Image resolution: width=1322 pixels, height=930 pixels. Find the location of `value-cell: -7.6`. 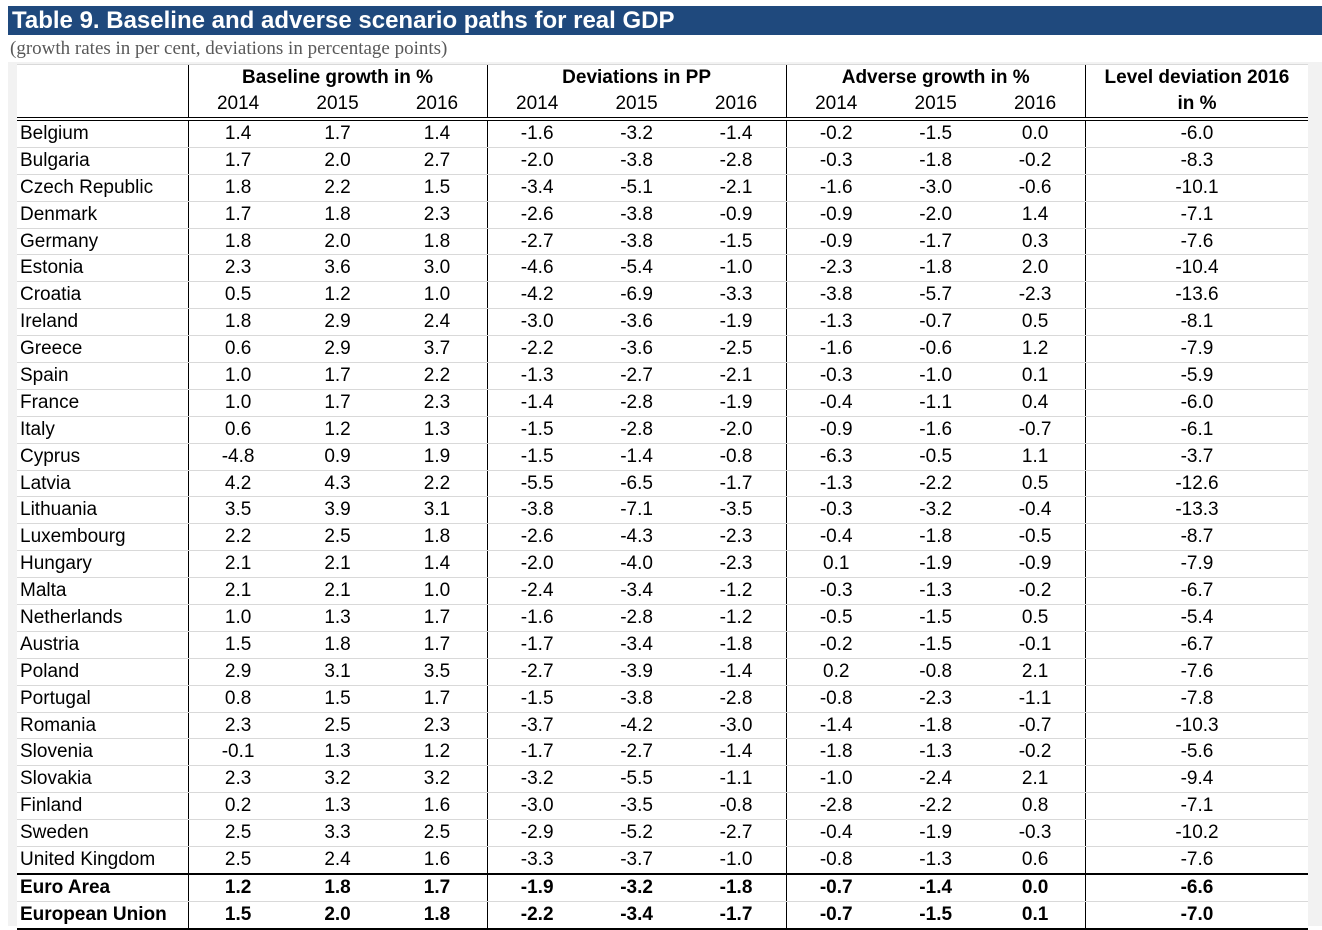

value-cell: -7.6 is located at coordinates (1196, 860).